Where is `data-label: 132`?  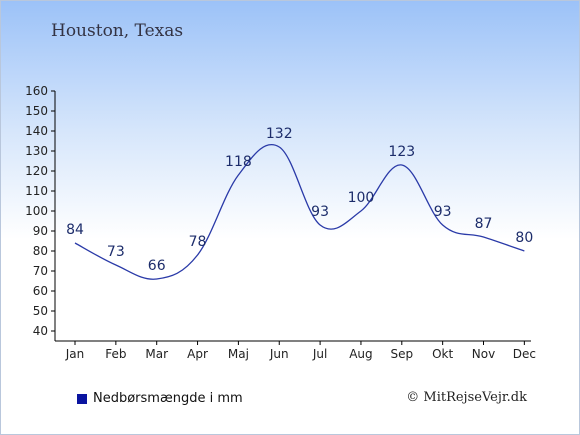 data-label: 132 is located at coordinates (279, 134).